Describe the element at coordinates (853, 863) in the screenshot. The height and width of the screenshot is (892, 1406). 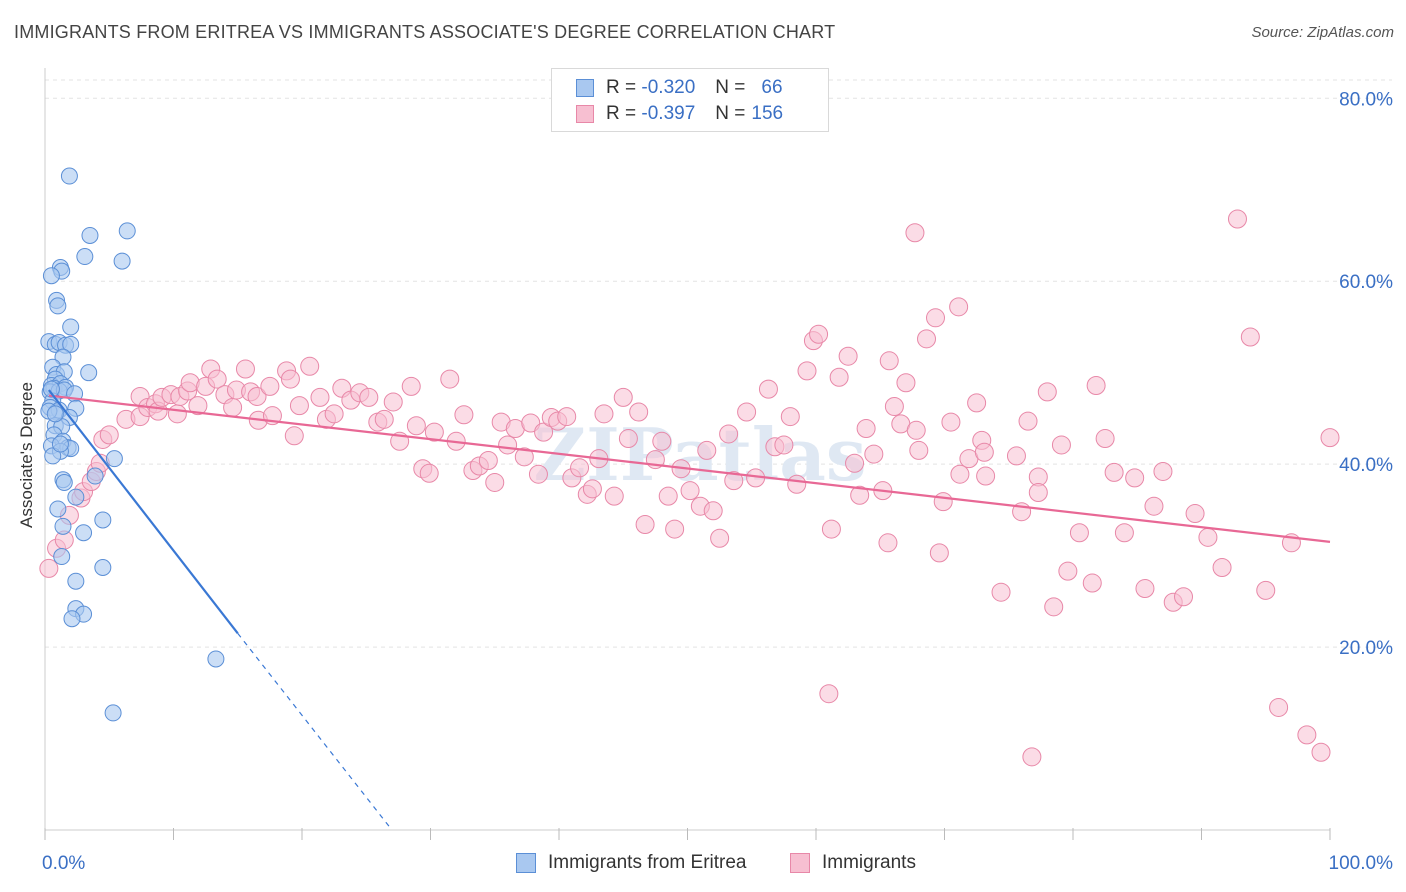
I see `bottom-legend-immigrants: Immigrants` at that location.